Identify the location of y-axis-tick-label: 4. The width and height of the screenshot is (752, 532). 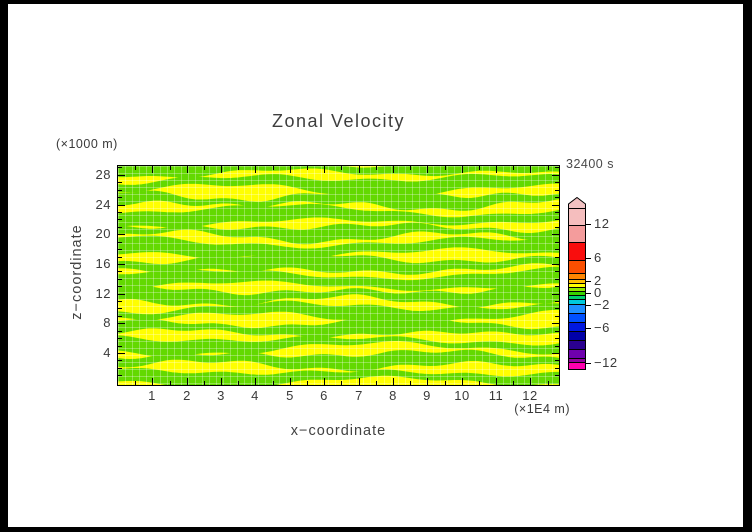
(107, 352).